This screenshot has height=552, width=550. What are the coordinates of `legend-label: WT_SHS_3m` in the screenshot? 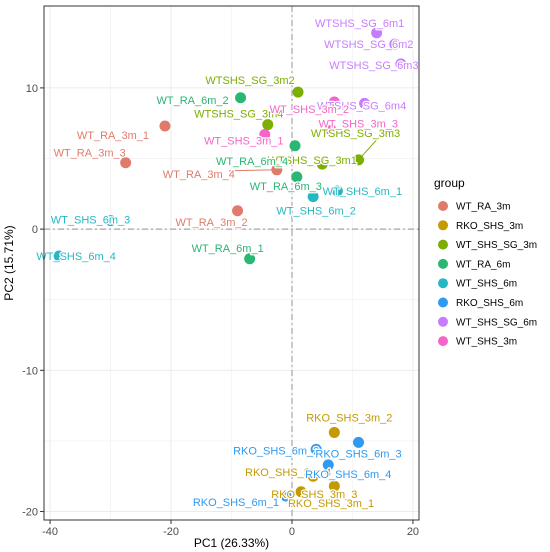 It's located at (486, 342).